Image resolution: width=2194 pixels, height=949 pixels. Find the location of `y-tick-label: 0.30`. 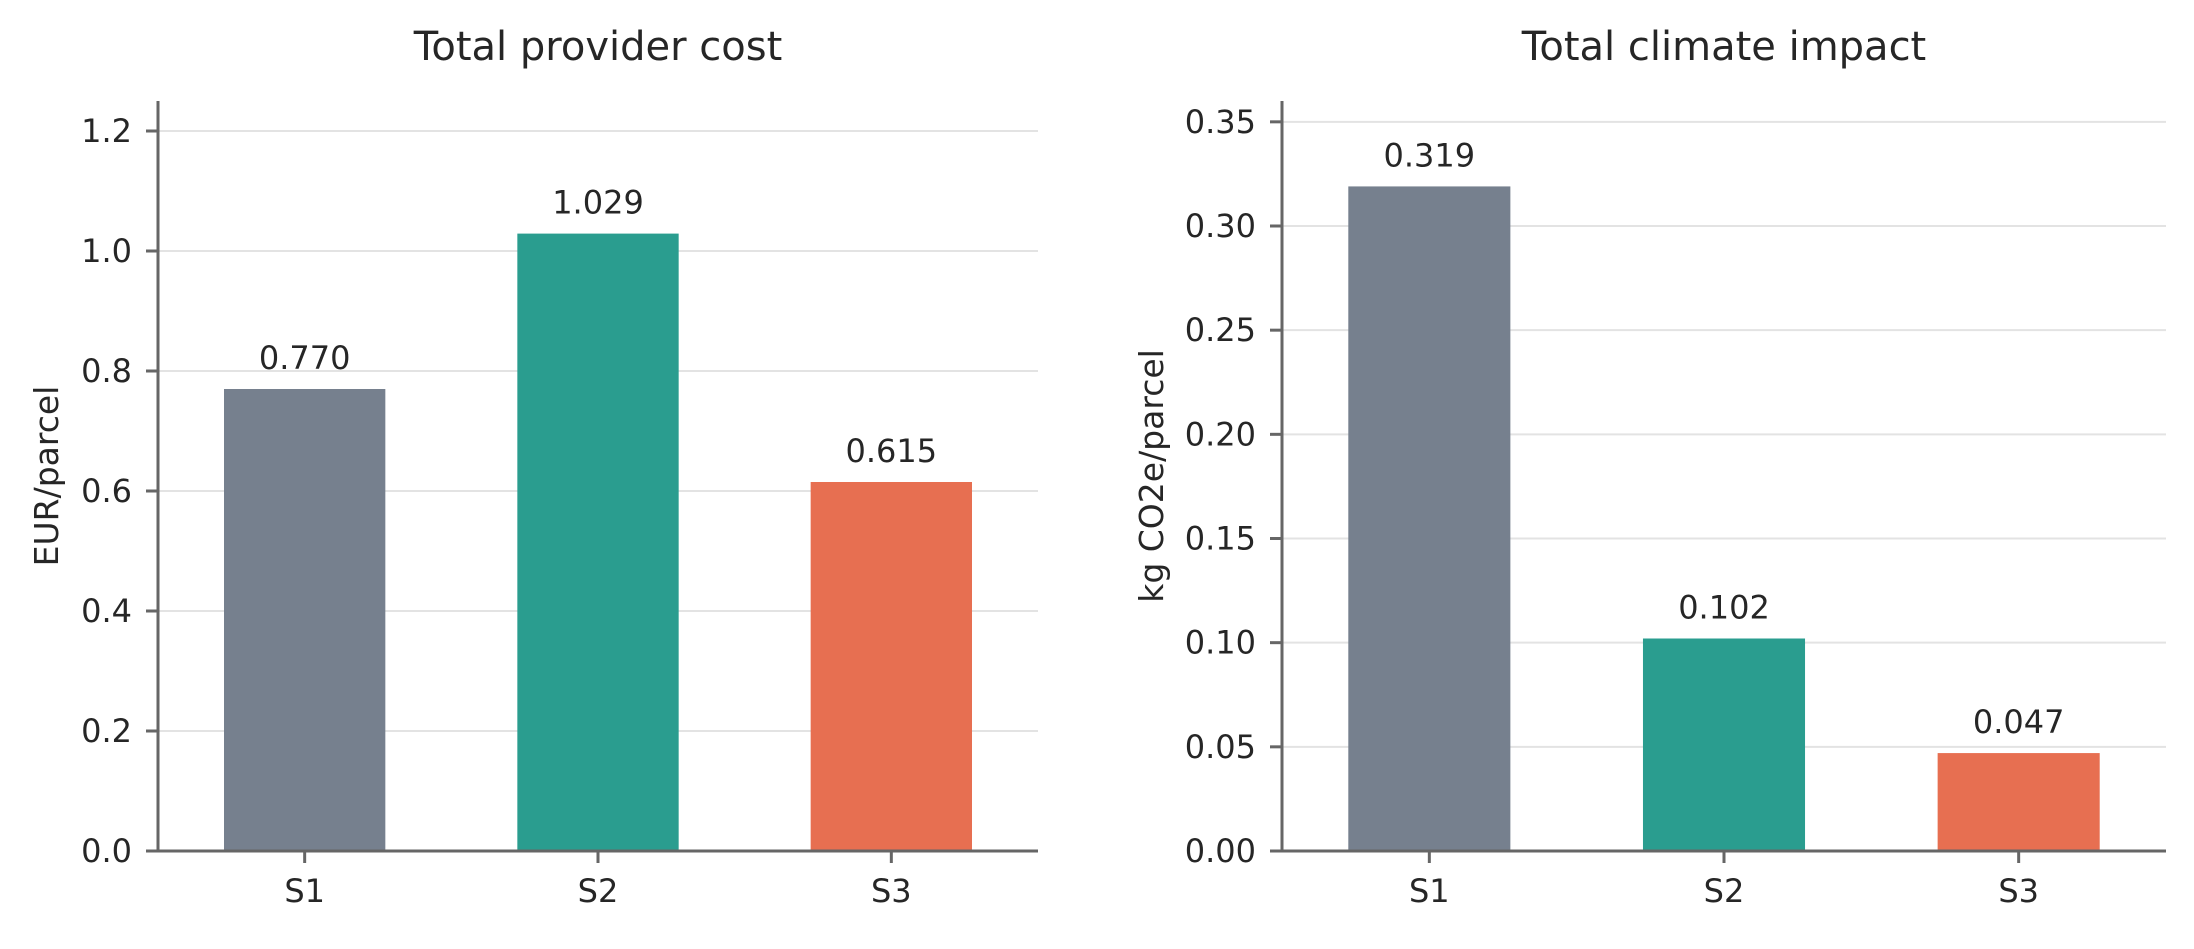

y-tick-label: 0.30 is located at coordinates (1220, 226).